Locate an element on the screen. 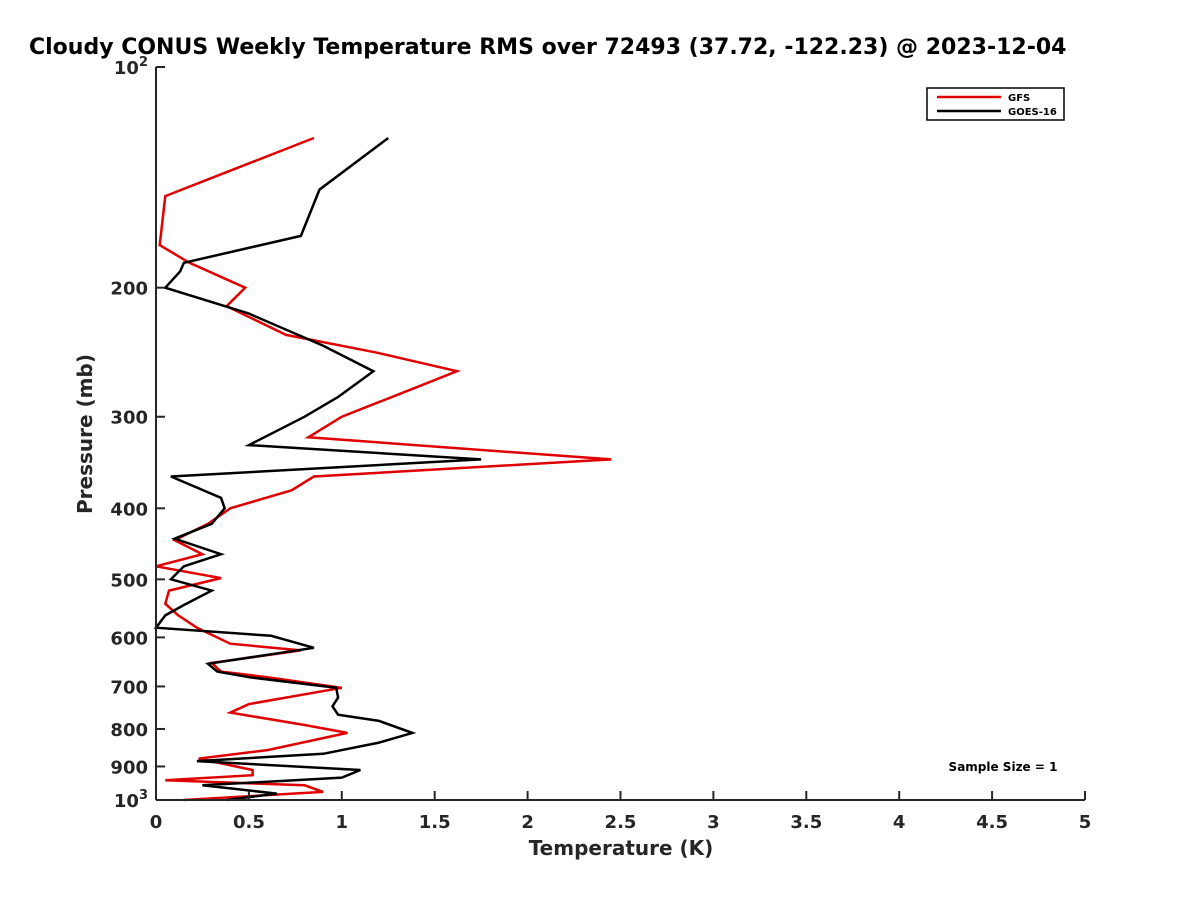 This screenshot has height=900, width=1200. x-tick-label: 1 is located at coordinates (342, 822).